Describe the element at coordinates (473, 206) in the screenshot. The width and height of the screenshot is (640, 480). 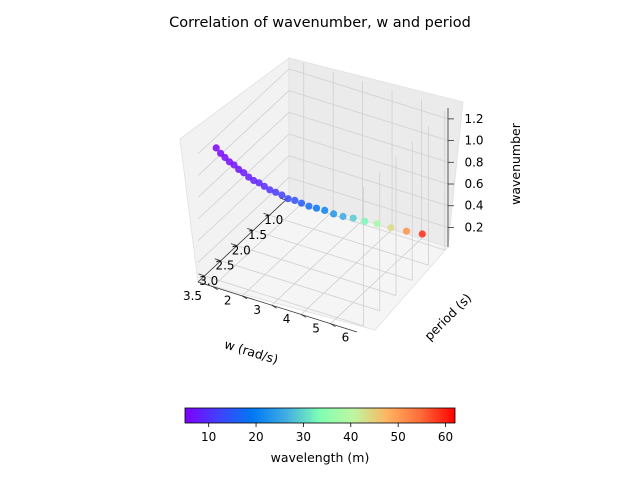
I see `z-tick-label: 0.4` at that location.